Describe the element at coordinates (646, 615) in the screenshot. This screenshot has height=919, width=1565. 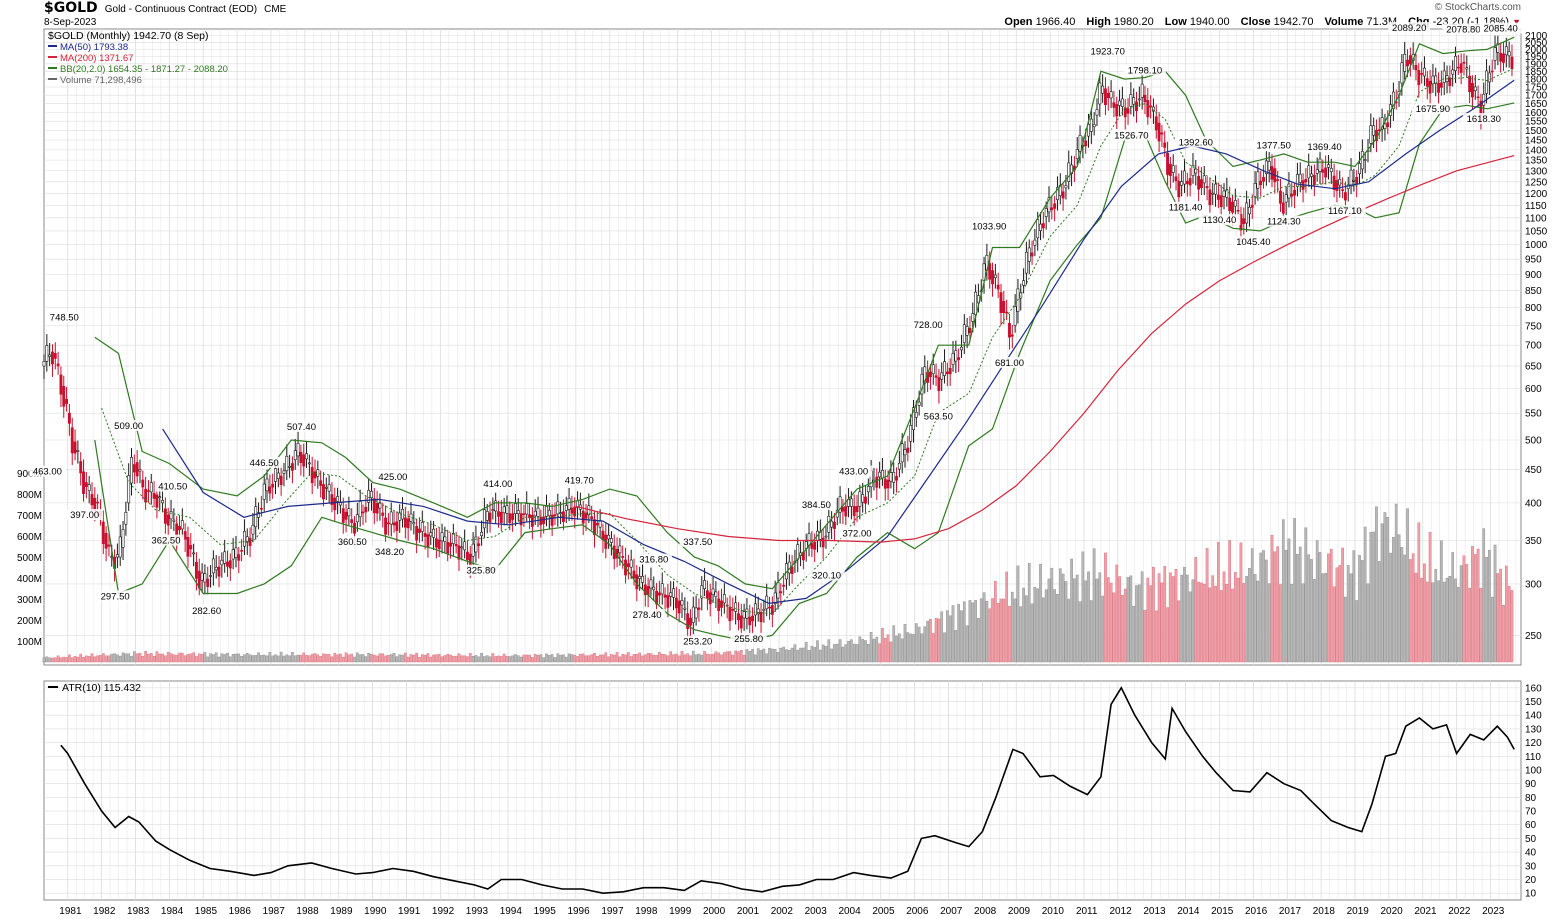
I see `price-annotation: 278.40` at that location.